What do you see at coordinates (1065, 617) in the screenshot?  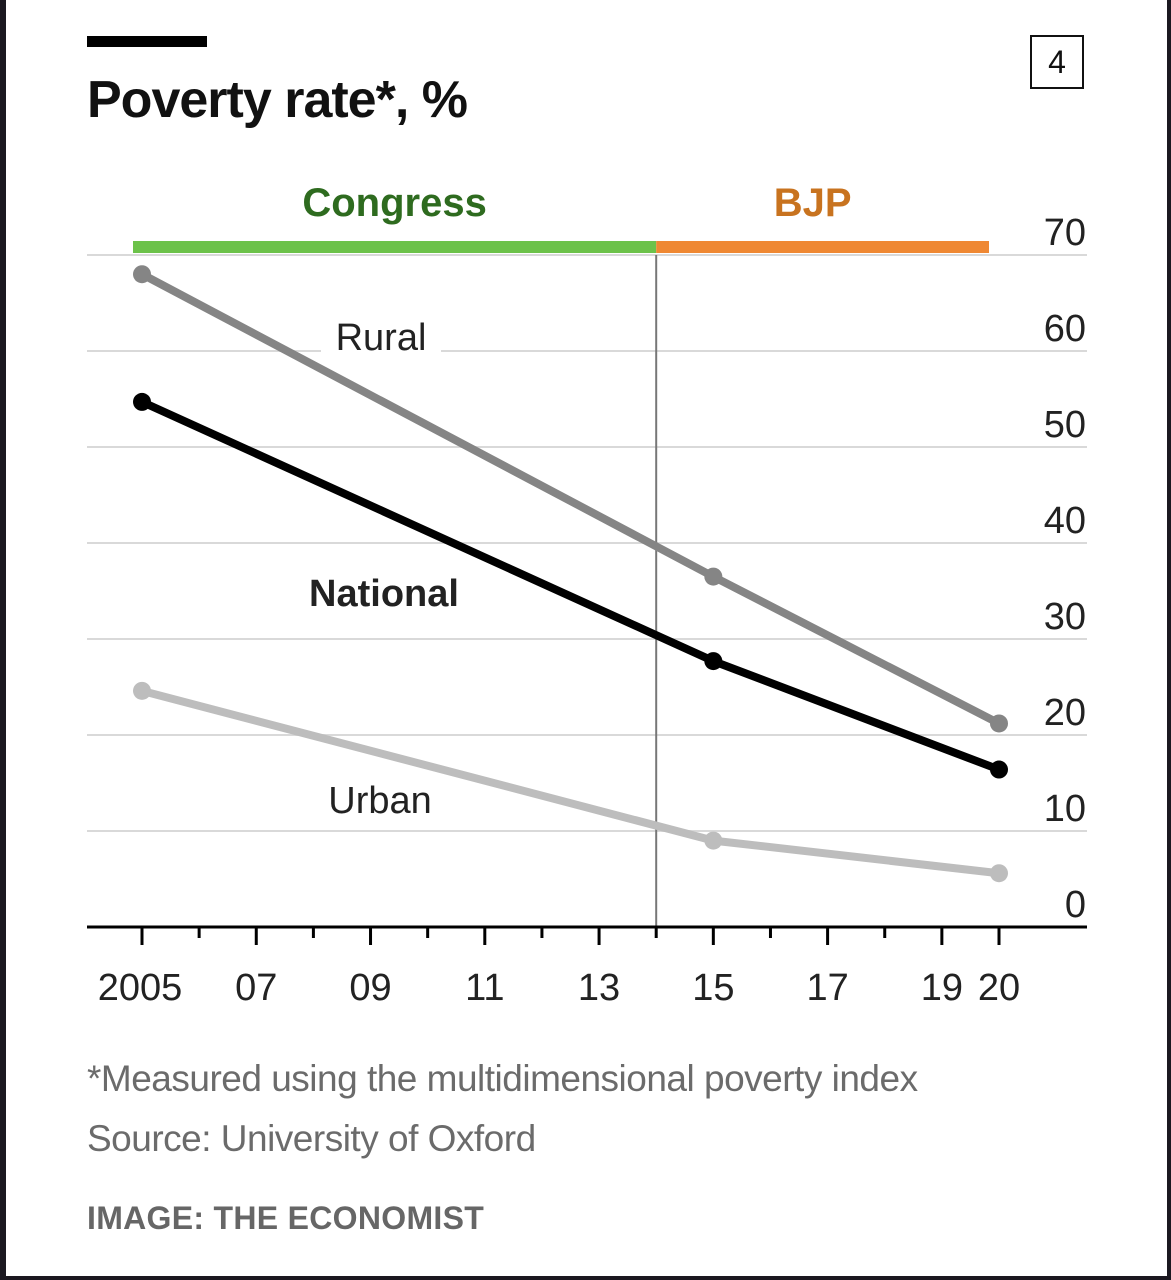 I see `y-tick-label: 30` at bounding box center [1065, 617].